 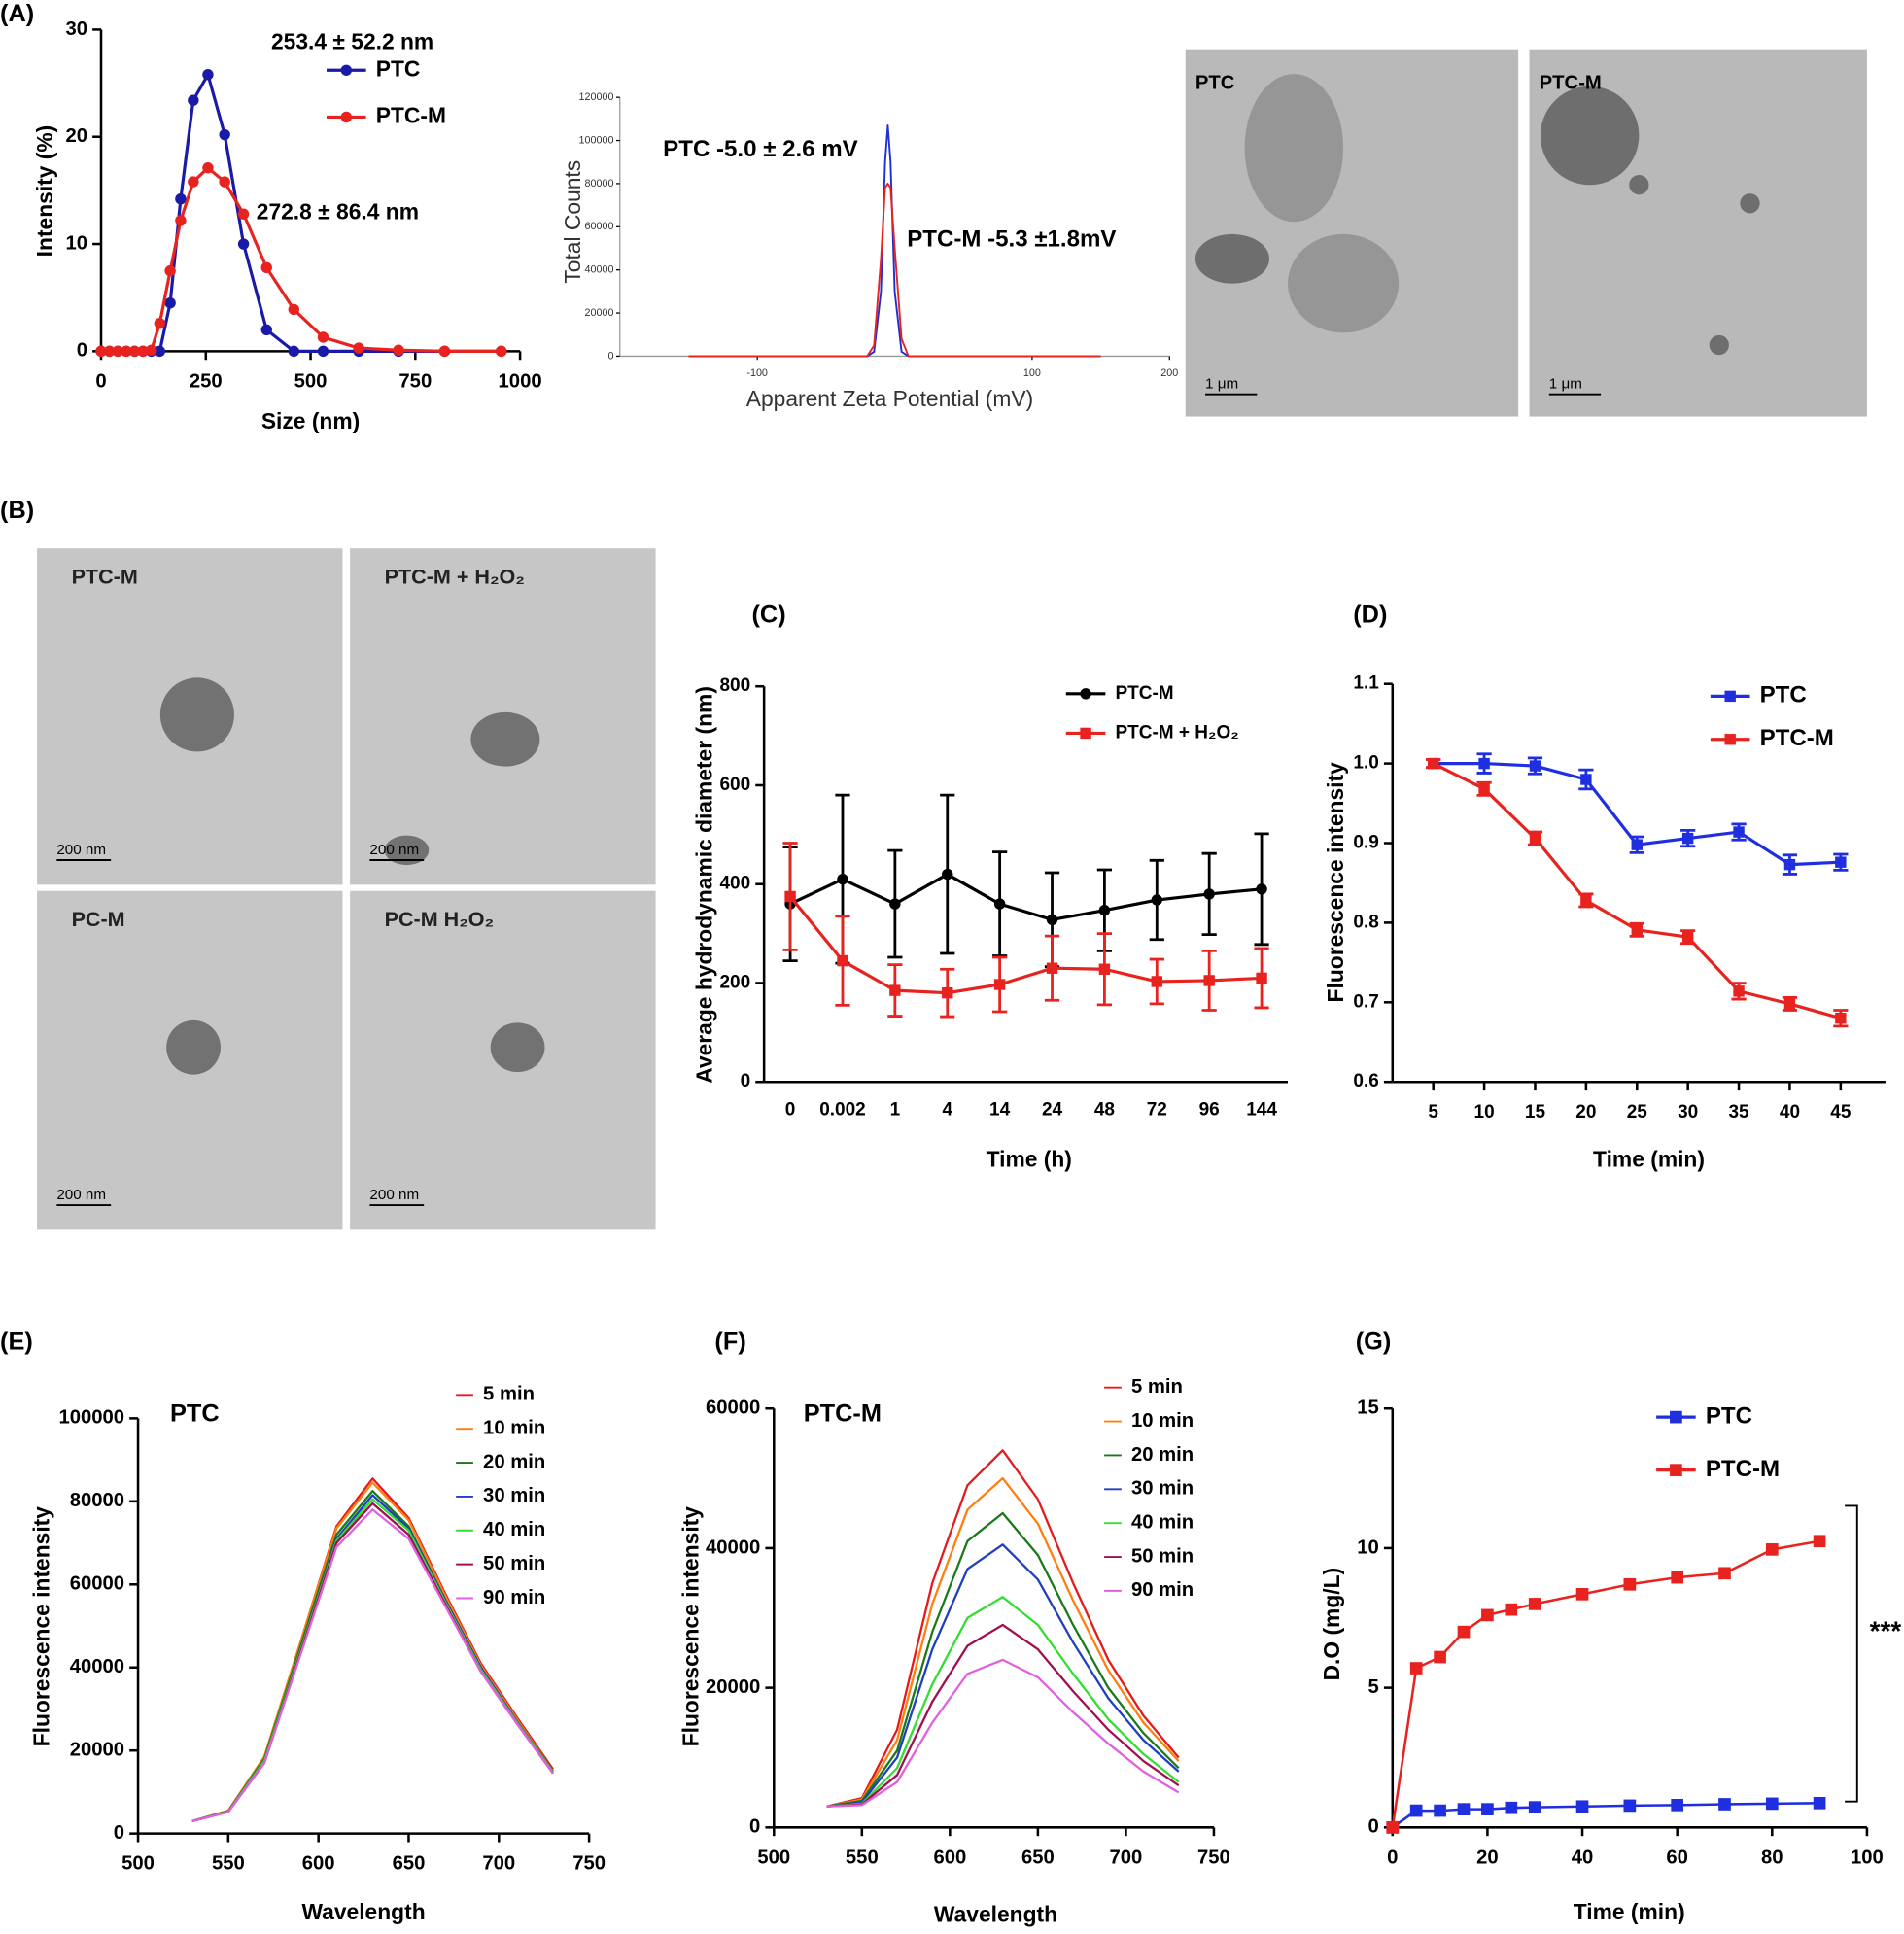 I want to click on x-tick-label: 30, so click(x=1688, y=1112).